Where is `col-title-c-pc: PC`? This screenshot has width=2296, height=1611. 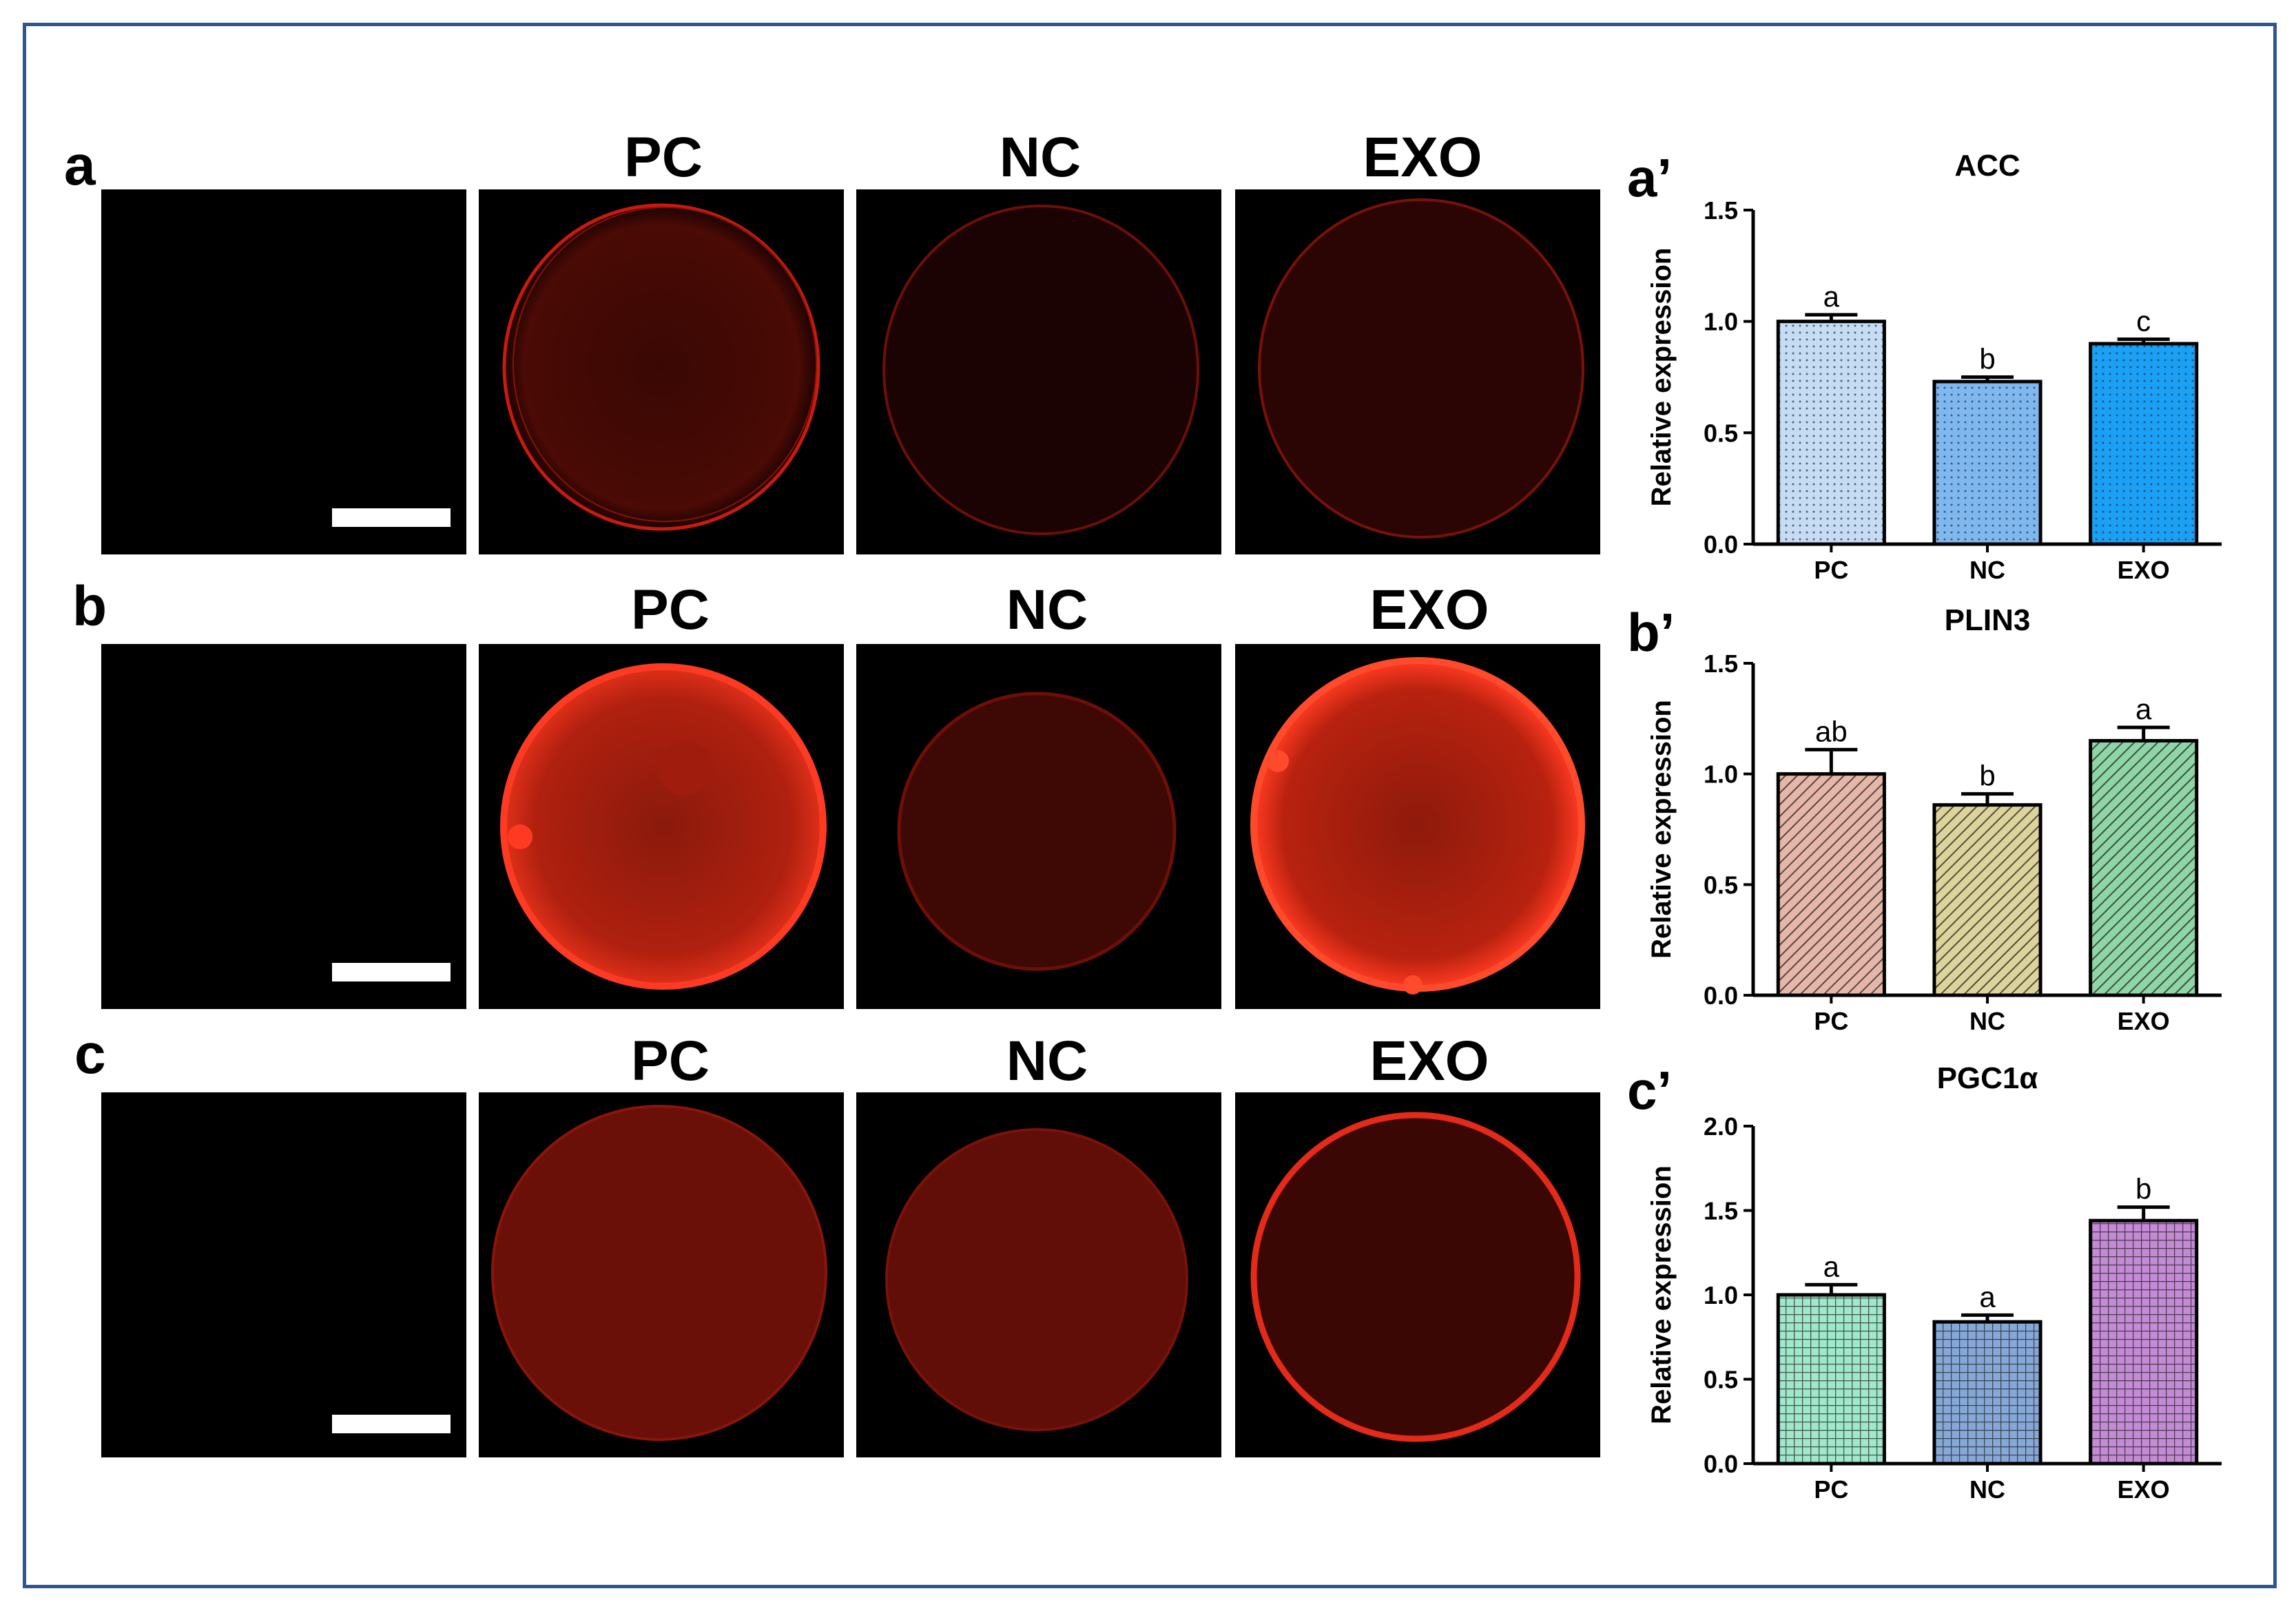 col-title-c-pc: PC is located at coordinates (670, 1061).